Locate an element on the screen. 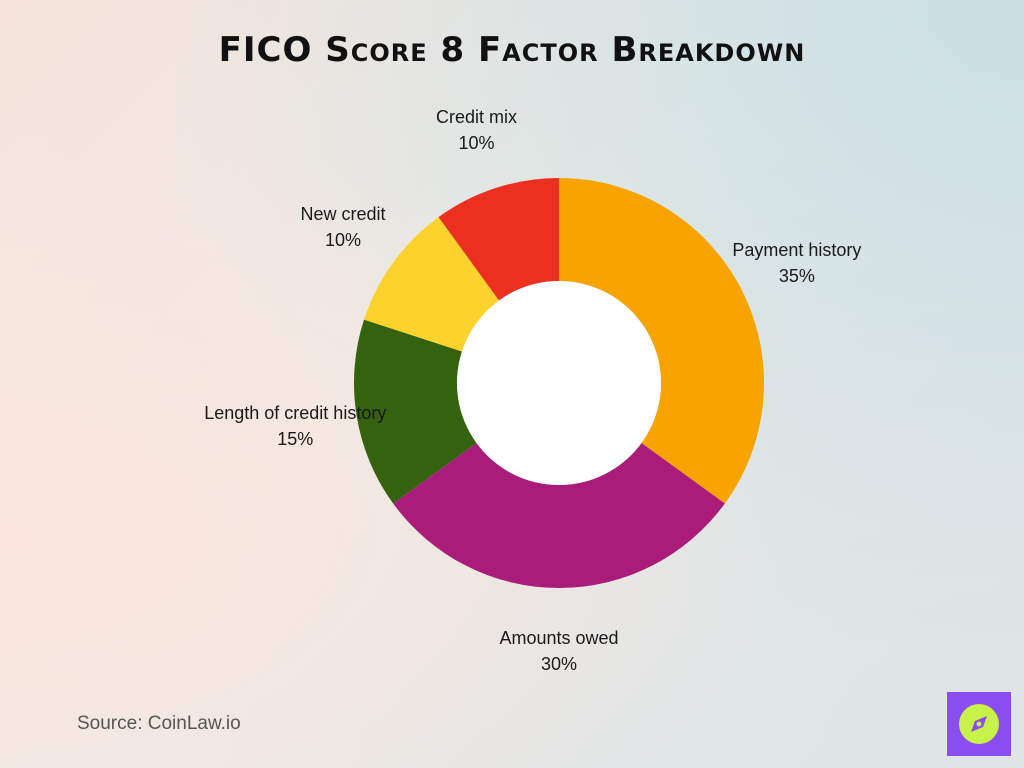 This screenshot has width=1024, height=768. compass-icon is located at coordinates (979, 724).